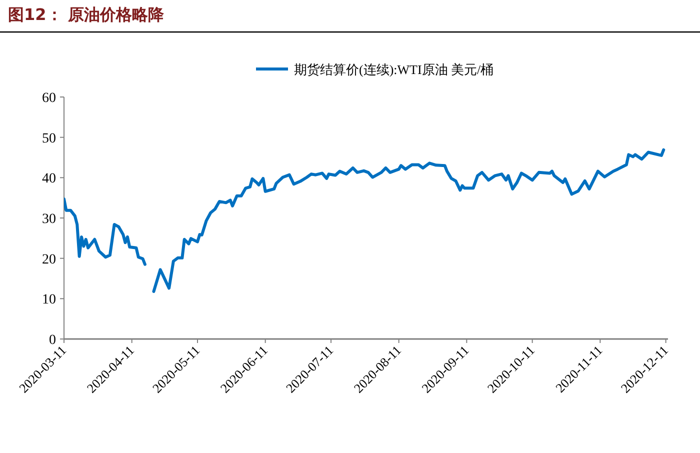  I want to click on legend-label: 期货结算价(连续):WTI原油 美元/桶, so click(394, 69).